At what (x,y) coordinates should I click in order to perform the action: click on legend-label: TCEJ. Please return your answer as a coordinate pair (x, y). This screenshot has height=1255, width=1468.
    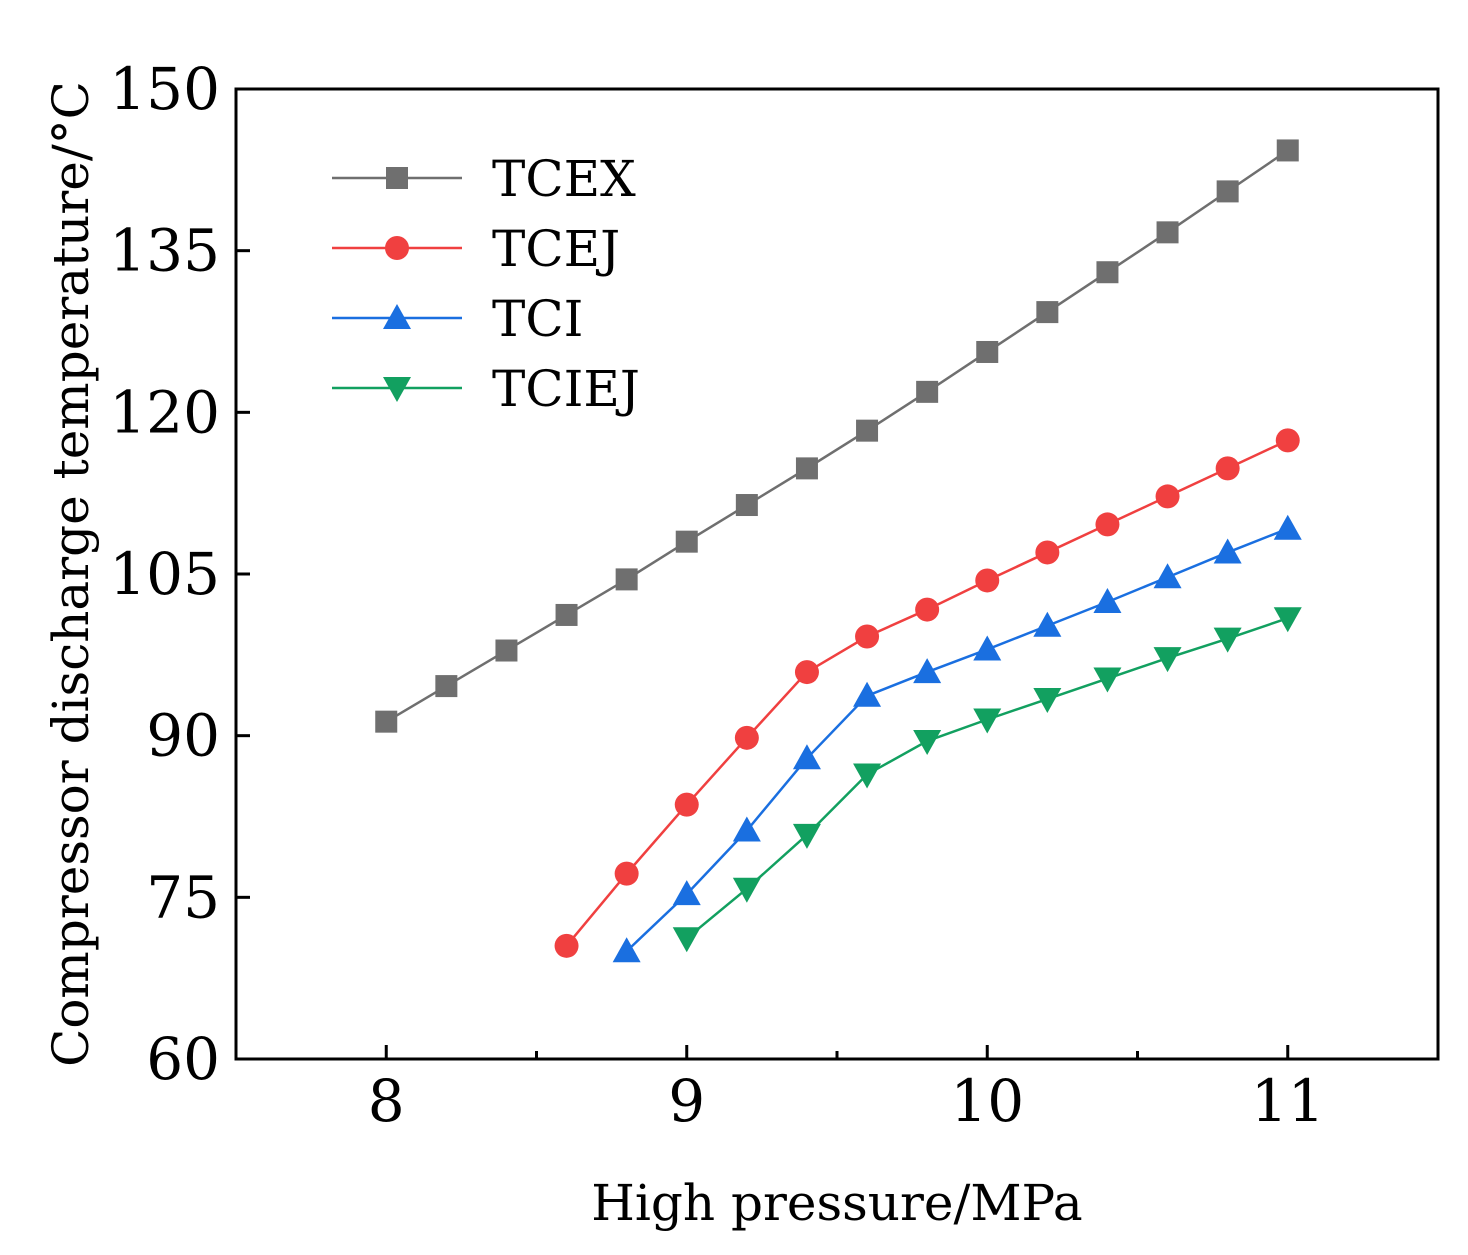
    Looking at the image, I should click on (556, 249).